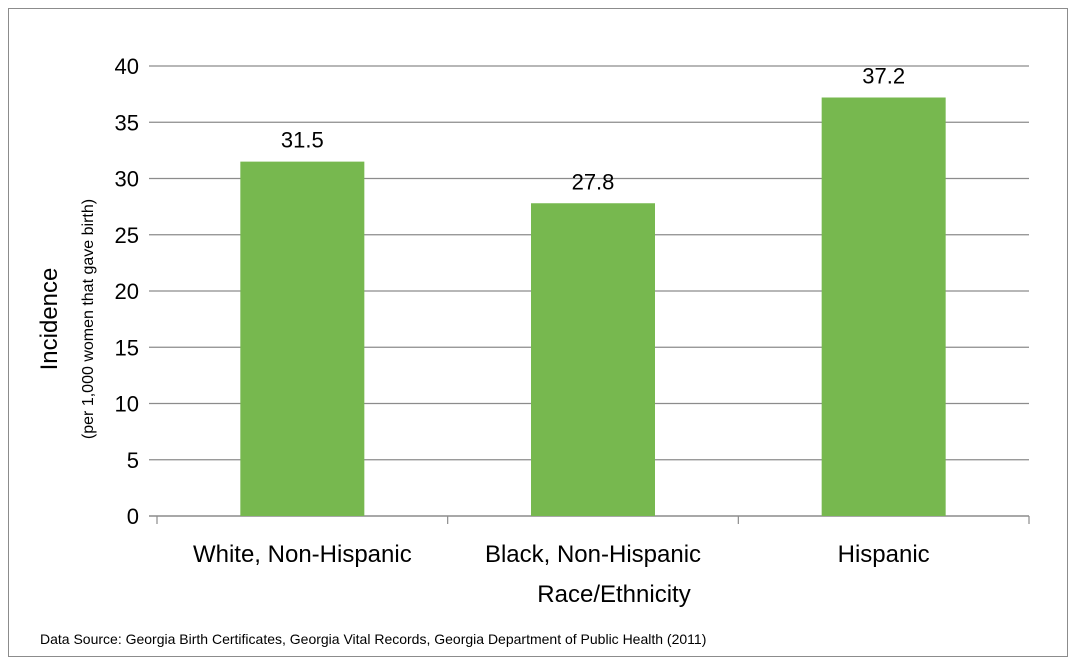  What do you see at coordinates (49, 319) in the screenshot?
I see `y-axis-title: Incidence` at bounding box center [49, 319].